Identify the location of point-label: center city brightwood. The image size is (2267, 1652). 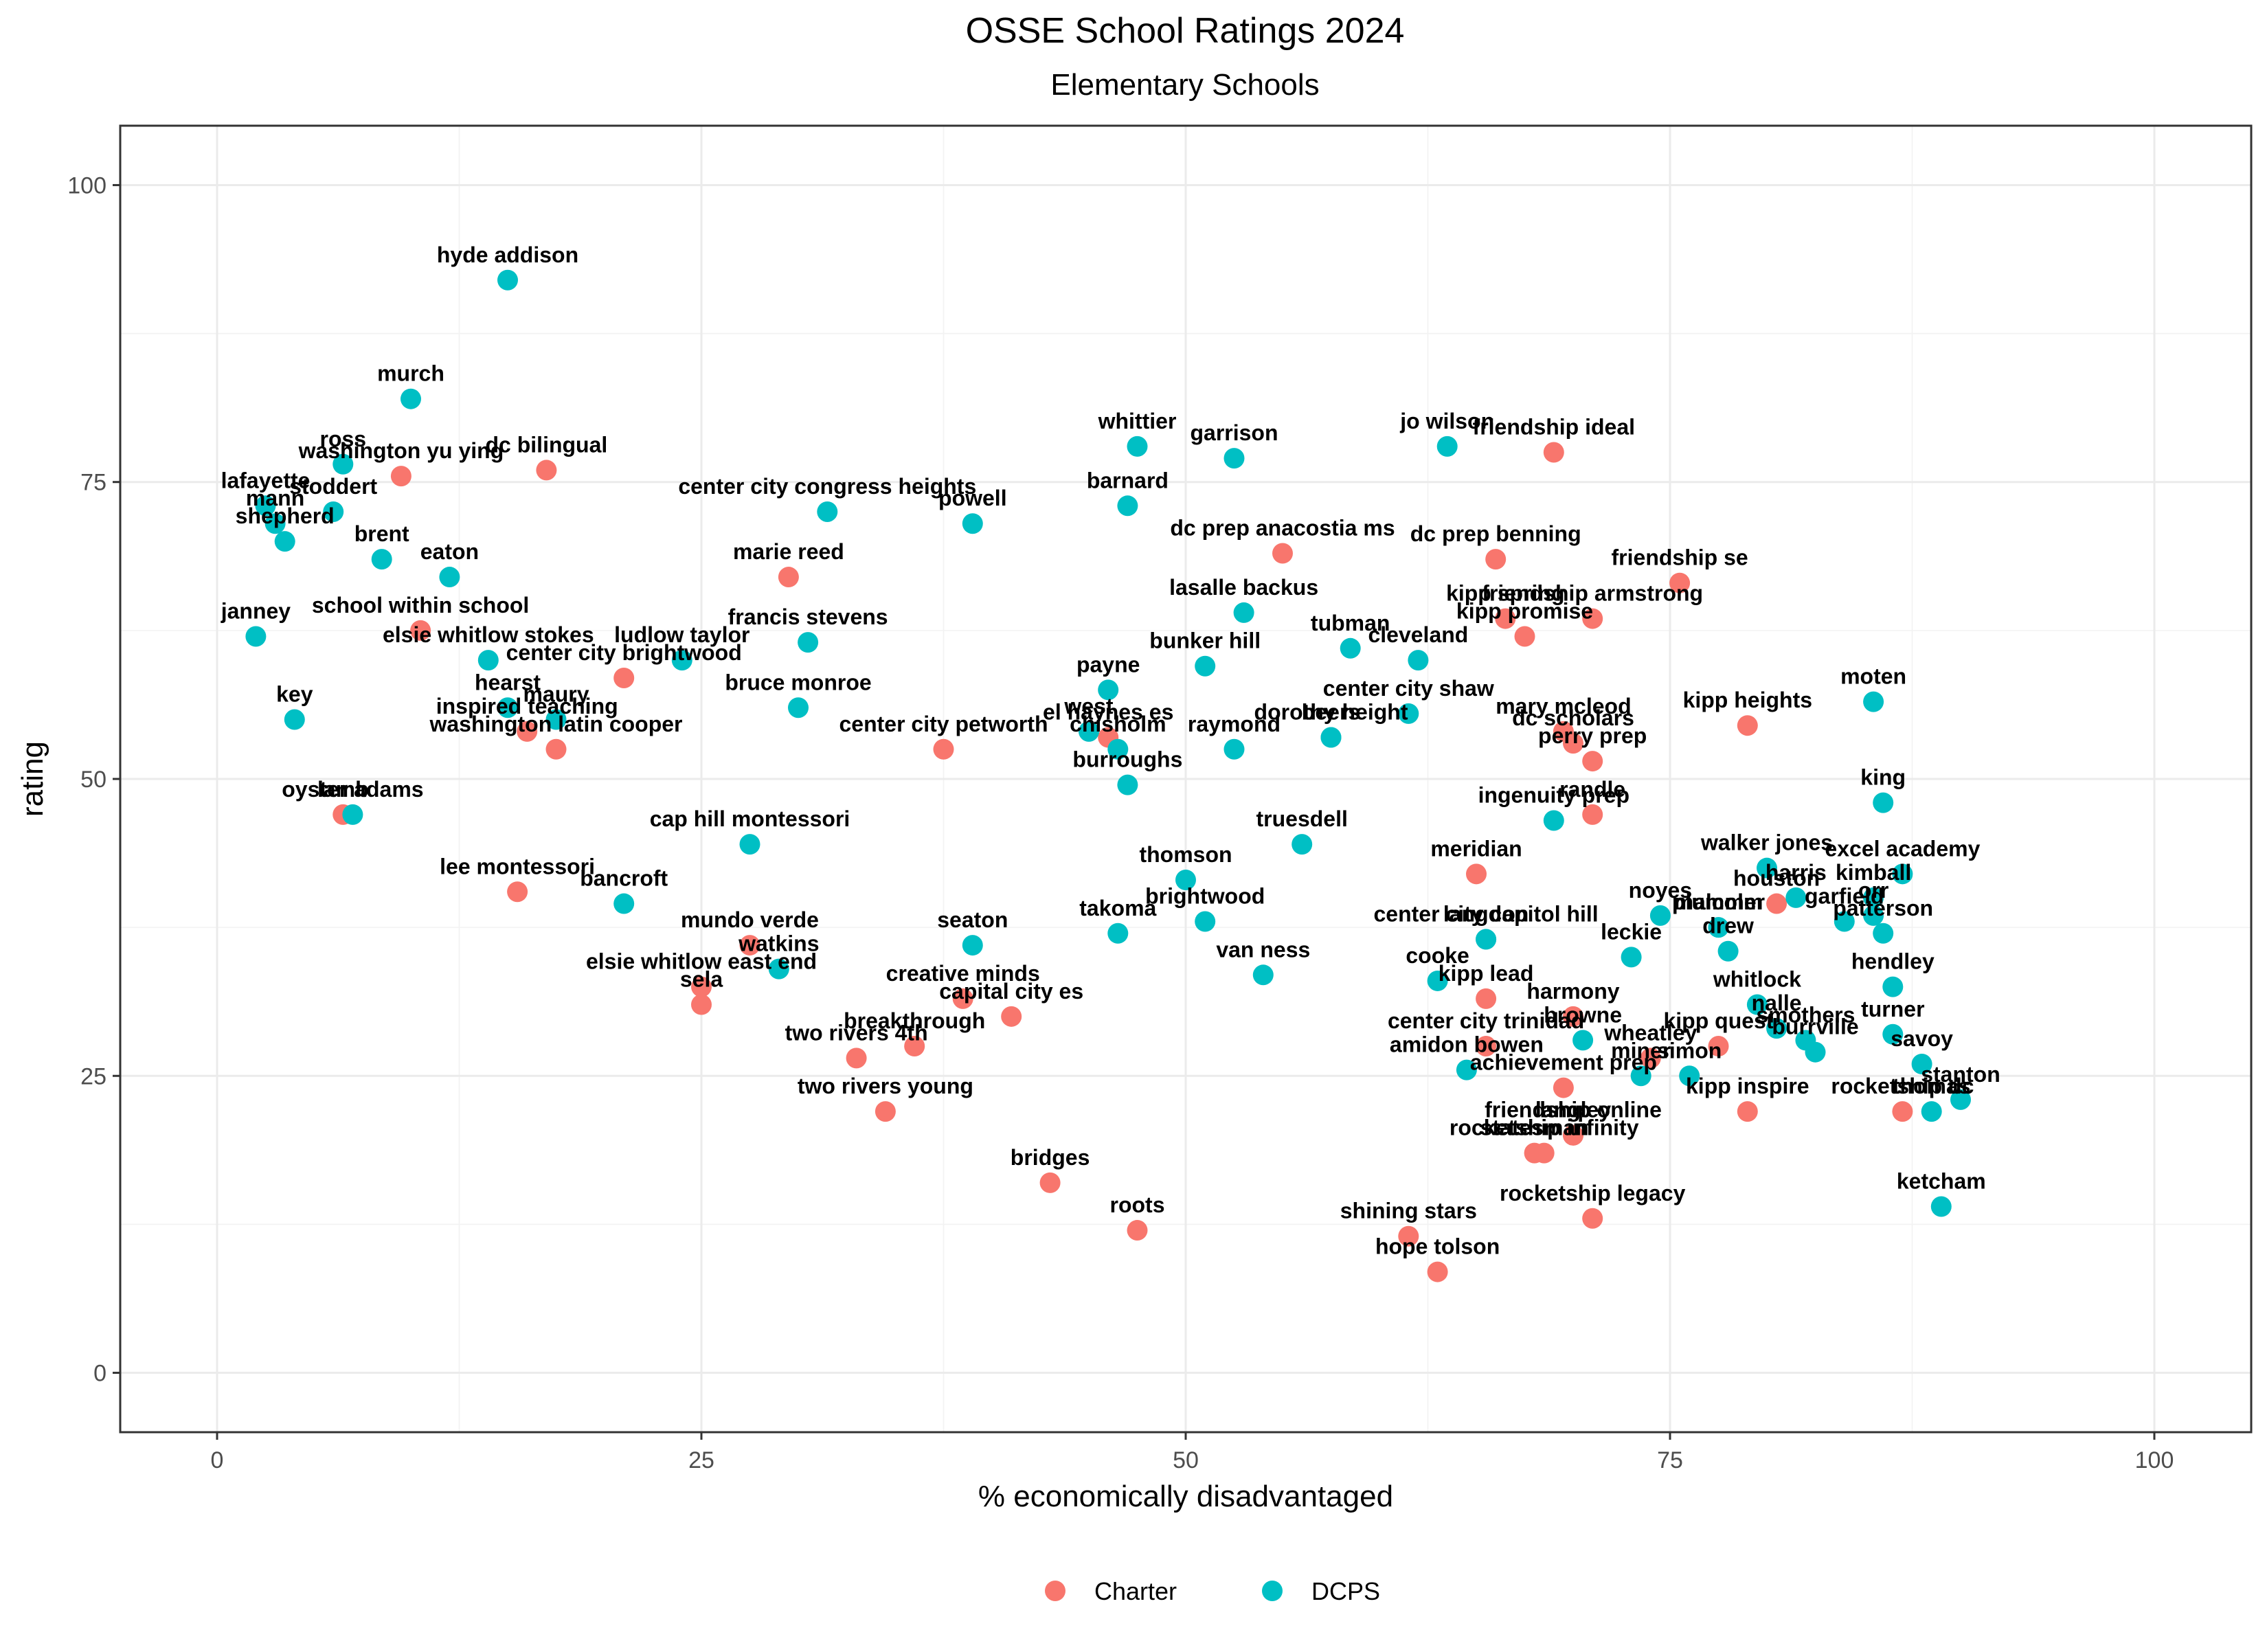
(624, 652).